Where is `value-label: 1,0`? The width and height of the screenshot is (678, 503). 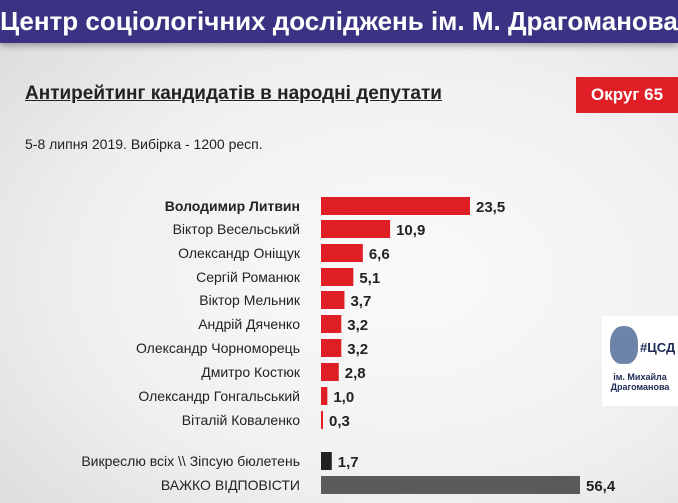
value-label: 1,0 is located at coordinates (343, 397).